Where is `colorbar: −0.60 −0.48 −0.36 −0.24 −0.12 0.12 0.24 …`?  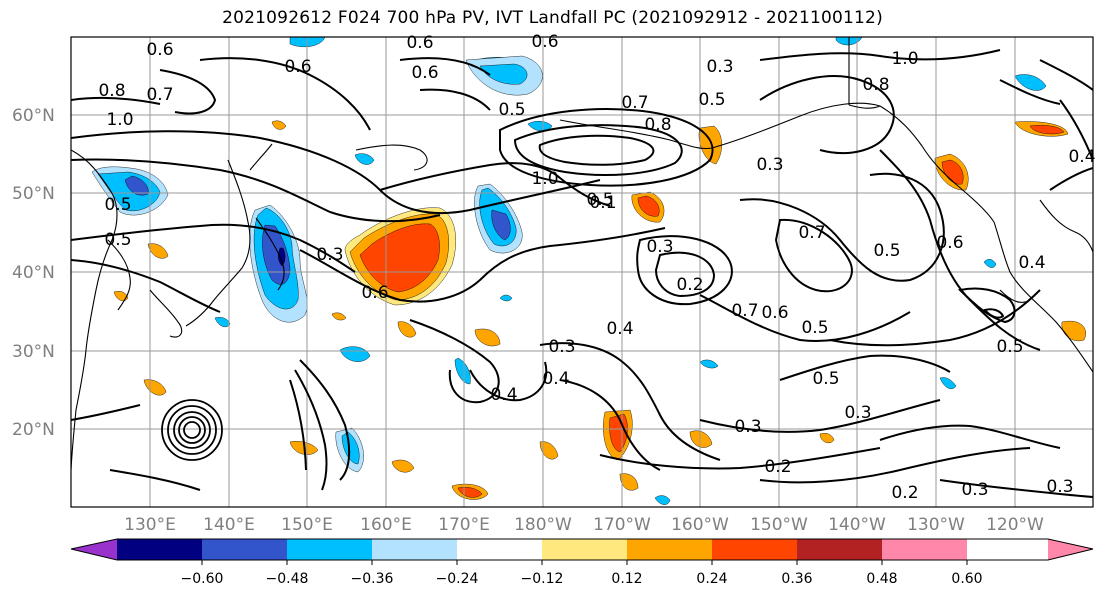
colorbar: −0.60 −0.48 −0.36 −0.24 −0.12 0.12 0.24 … is located at coordinates (582, 562).